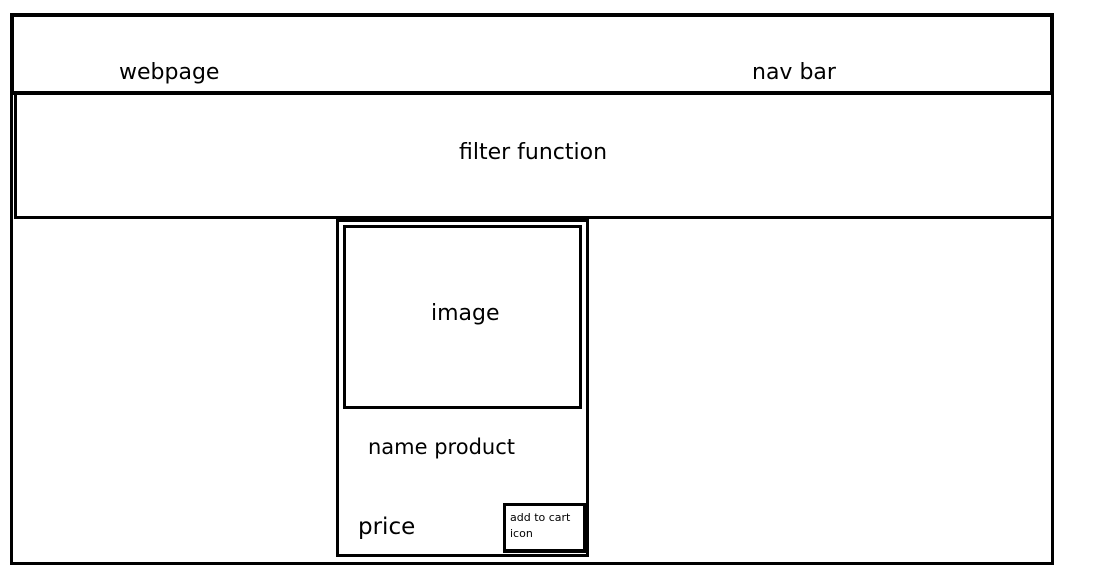 The height and width of the screenshot is (569, 1115). Describe the element at coordinates (387, 527) in the screenshot. I see `product-price: price` at that location.